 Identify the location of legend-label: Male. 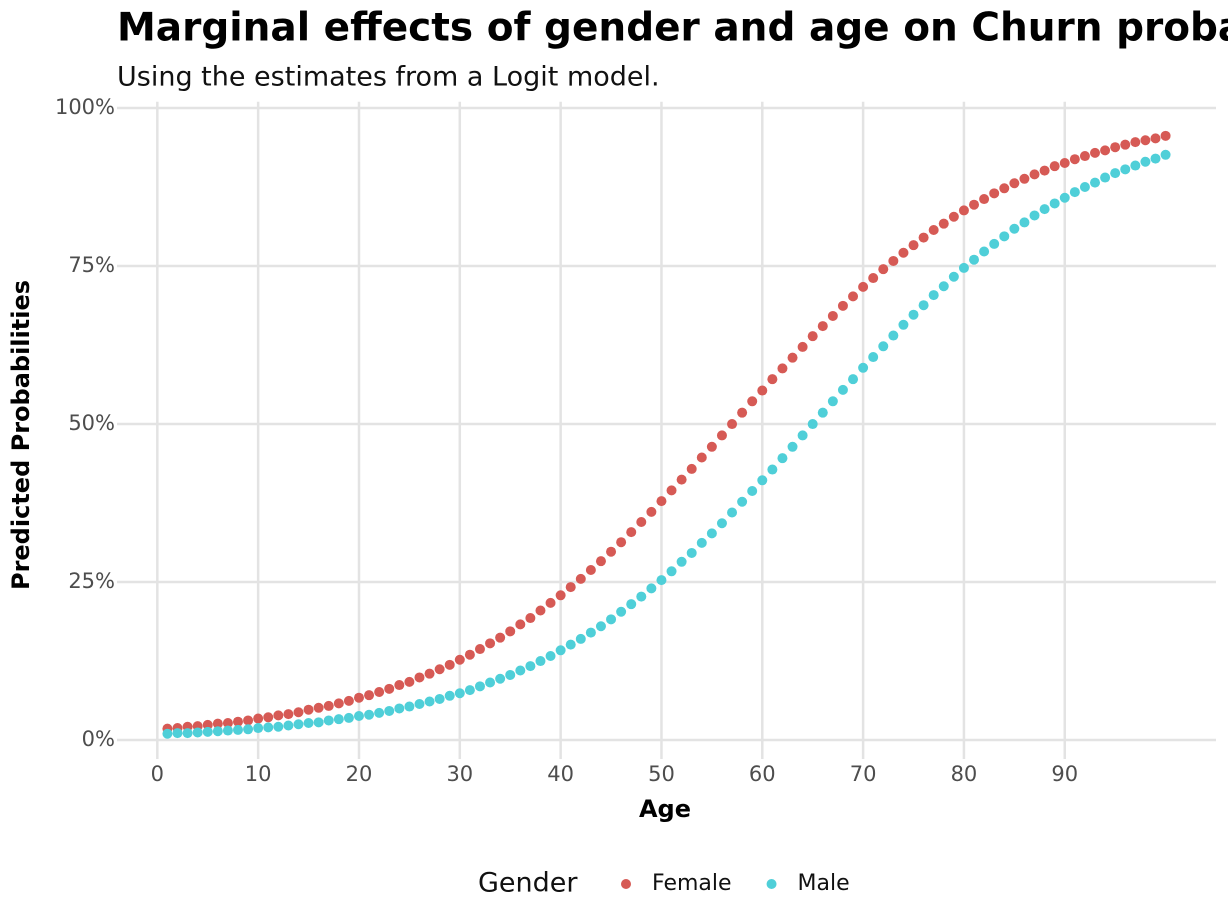
(824, 883).